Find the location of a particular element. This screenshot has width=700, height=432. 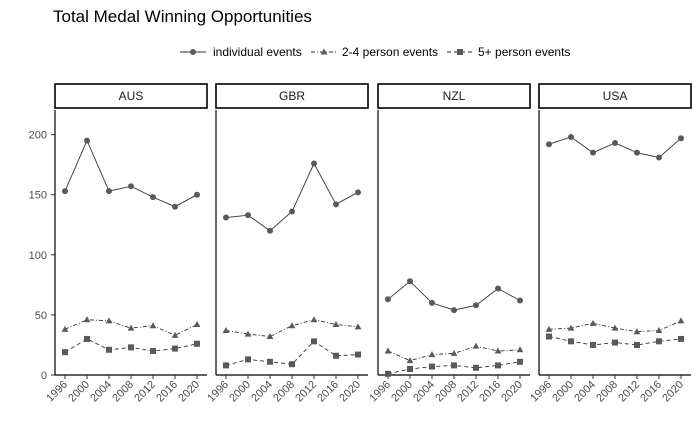

y-tick-label: 200 is located at coordinates (38, 136).